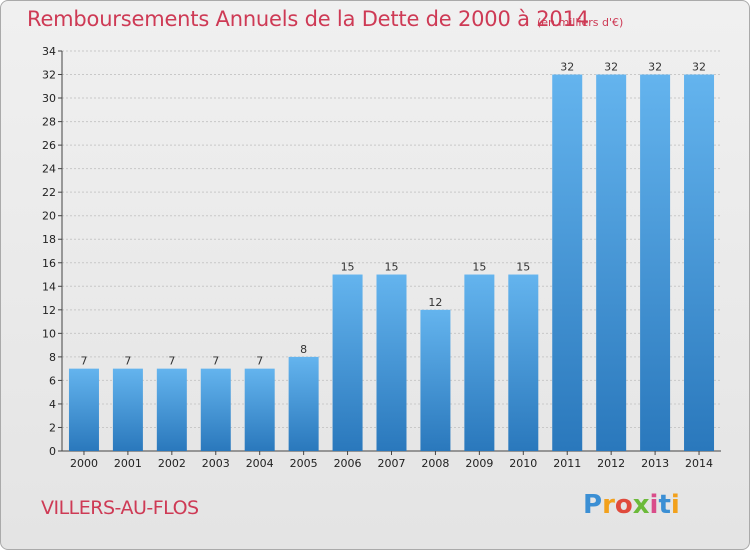 This screenshot has height=550, width=750. Describe the element at coordinates (303, 349) in the screenshot. I see `data-label-2005: 8` at that location.